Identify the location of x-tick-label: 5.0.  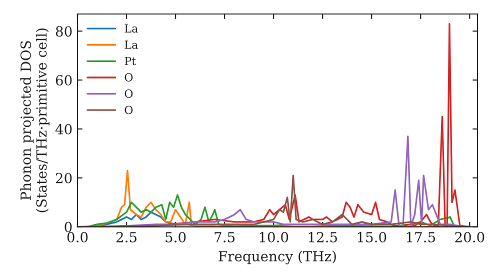
(176, 237).